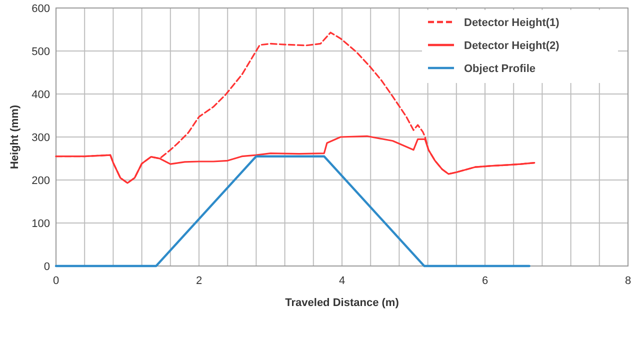  Describe the element at coordinates (41, 138) in the screenshot. I see `y-tick-label: 300` at that location.